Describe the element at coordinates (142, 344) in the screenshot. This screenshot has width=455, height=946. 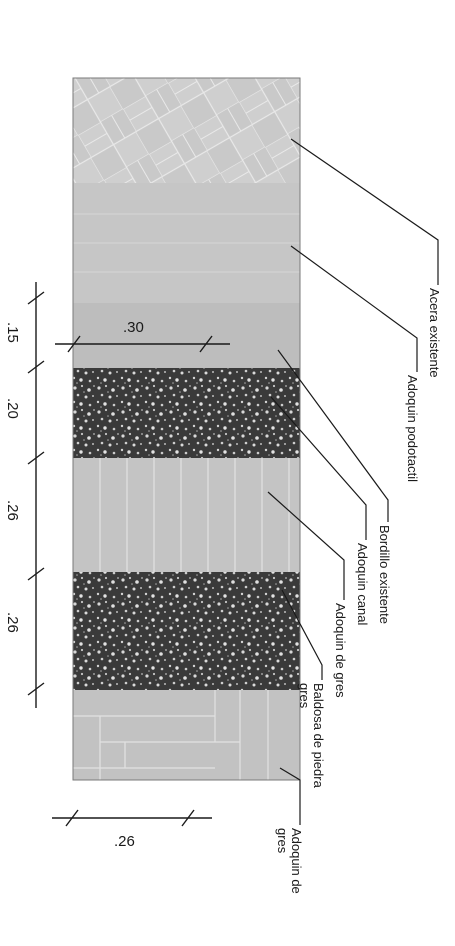
I see `width-dimension-top` at that location.